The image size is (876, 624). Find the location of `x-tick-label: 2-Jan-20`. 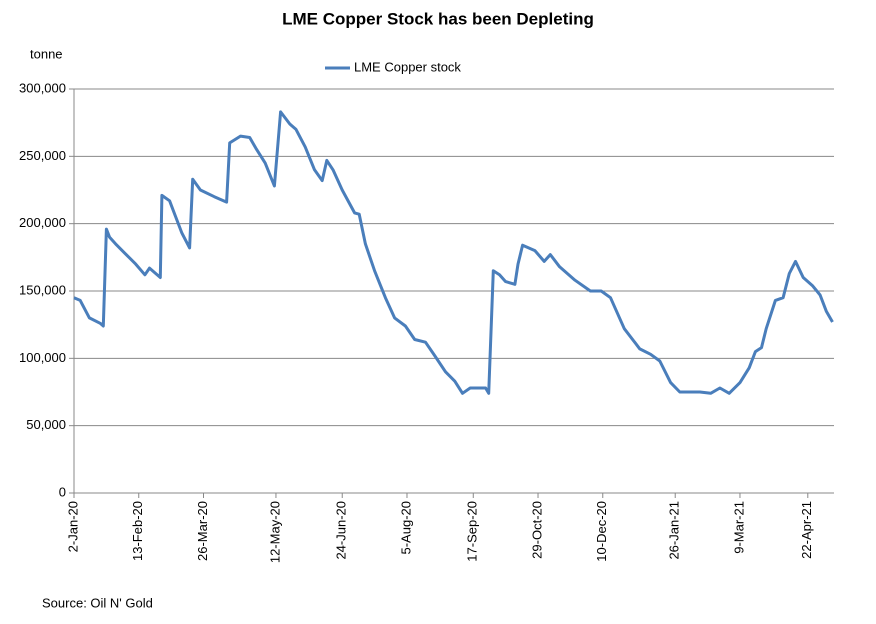

x-tick-label: 2-Jan-20 is located at coordinates (72, 526).